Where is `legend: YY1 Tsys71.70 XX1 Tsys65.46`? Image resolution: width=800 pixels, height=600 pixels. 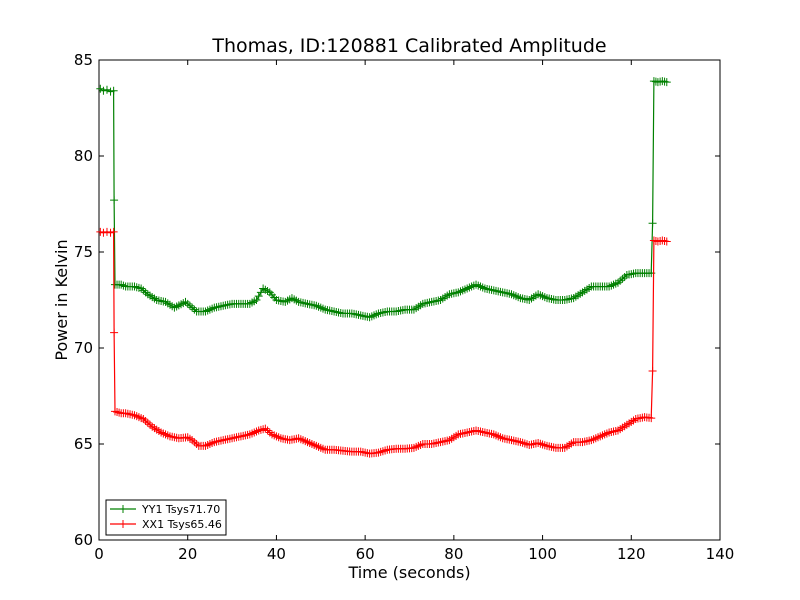
legend: YY1 Tsys71.70 XX1 Tsys65.46 is located at coordinates (166, 517).